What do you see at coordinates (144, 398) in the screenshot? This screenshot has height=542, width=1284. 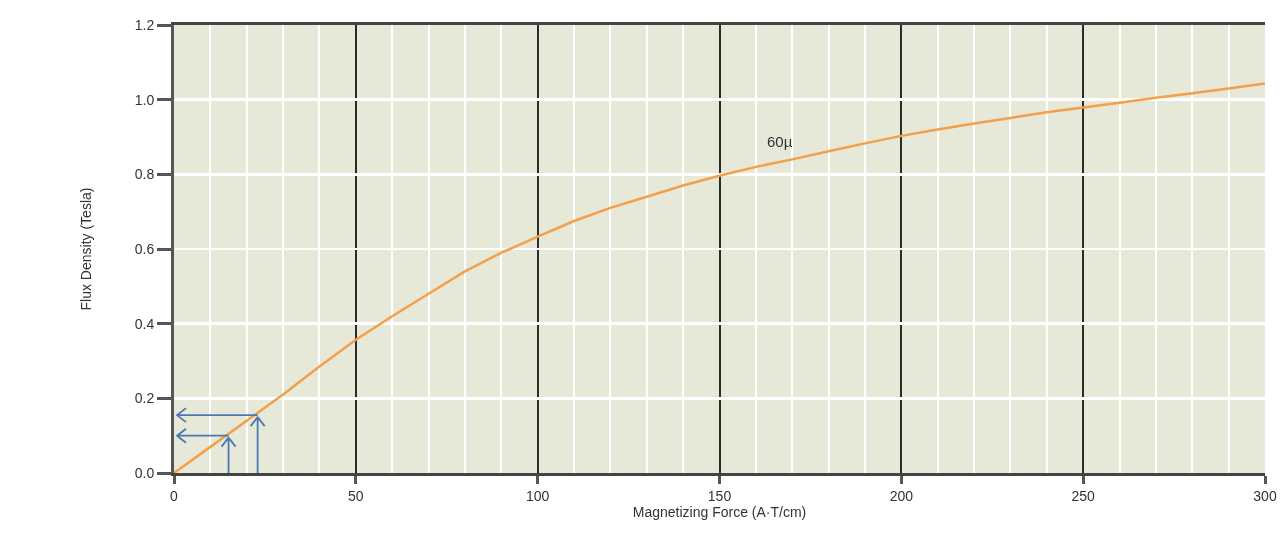 I see `y-tick-label: 0.2` at bounding box center [144, 398].